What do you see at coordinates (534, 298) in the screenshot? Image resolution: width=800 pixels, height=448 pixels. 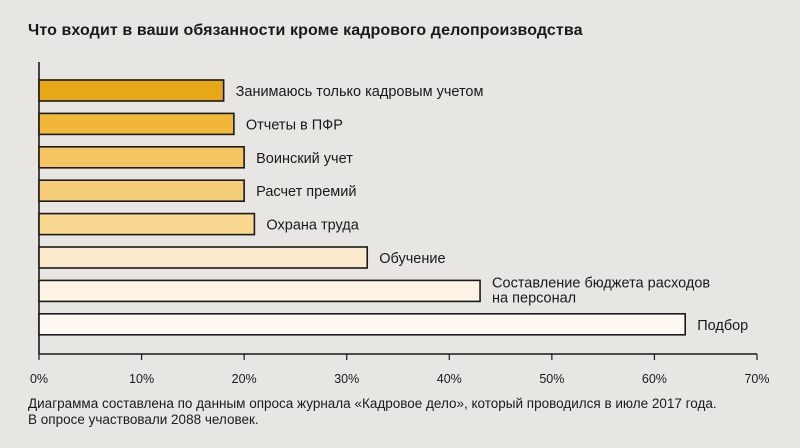 I see `category-label: на персонал` at bounding box center [534, 298].